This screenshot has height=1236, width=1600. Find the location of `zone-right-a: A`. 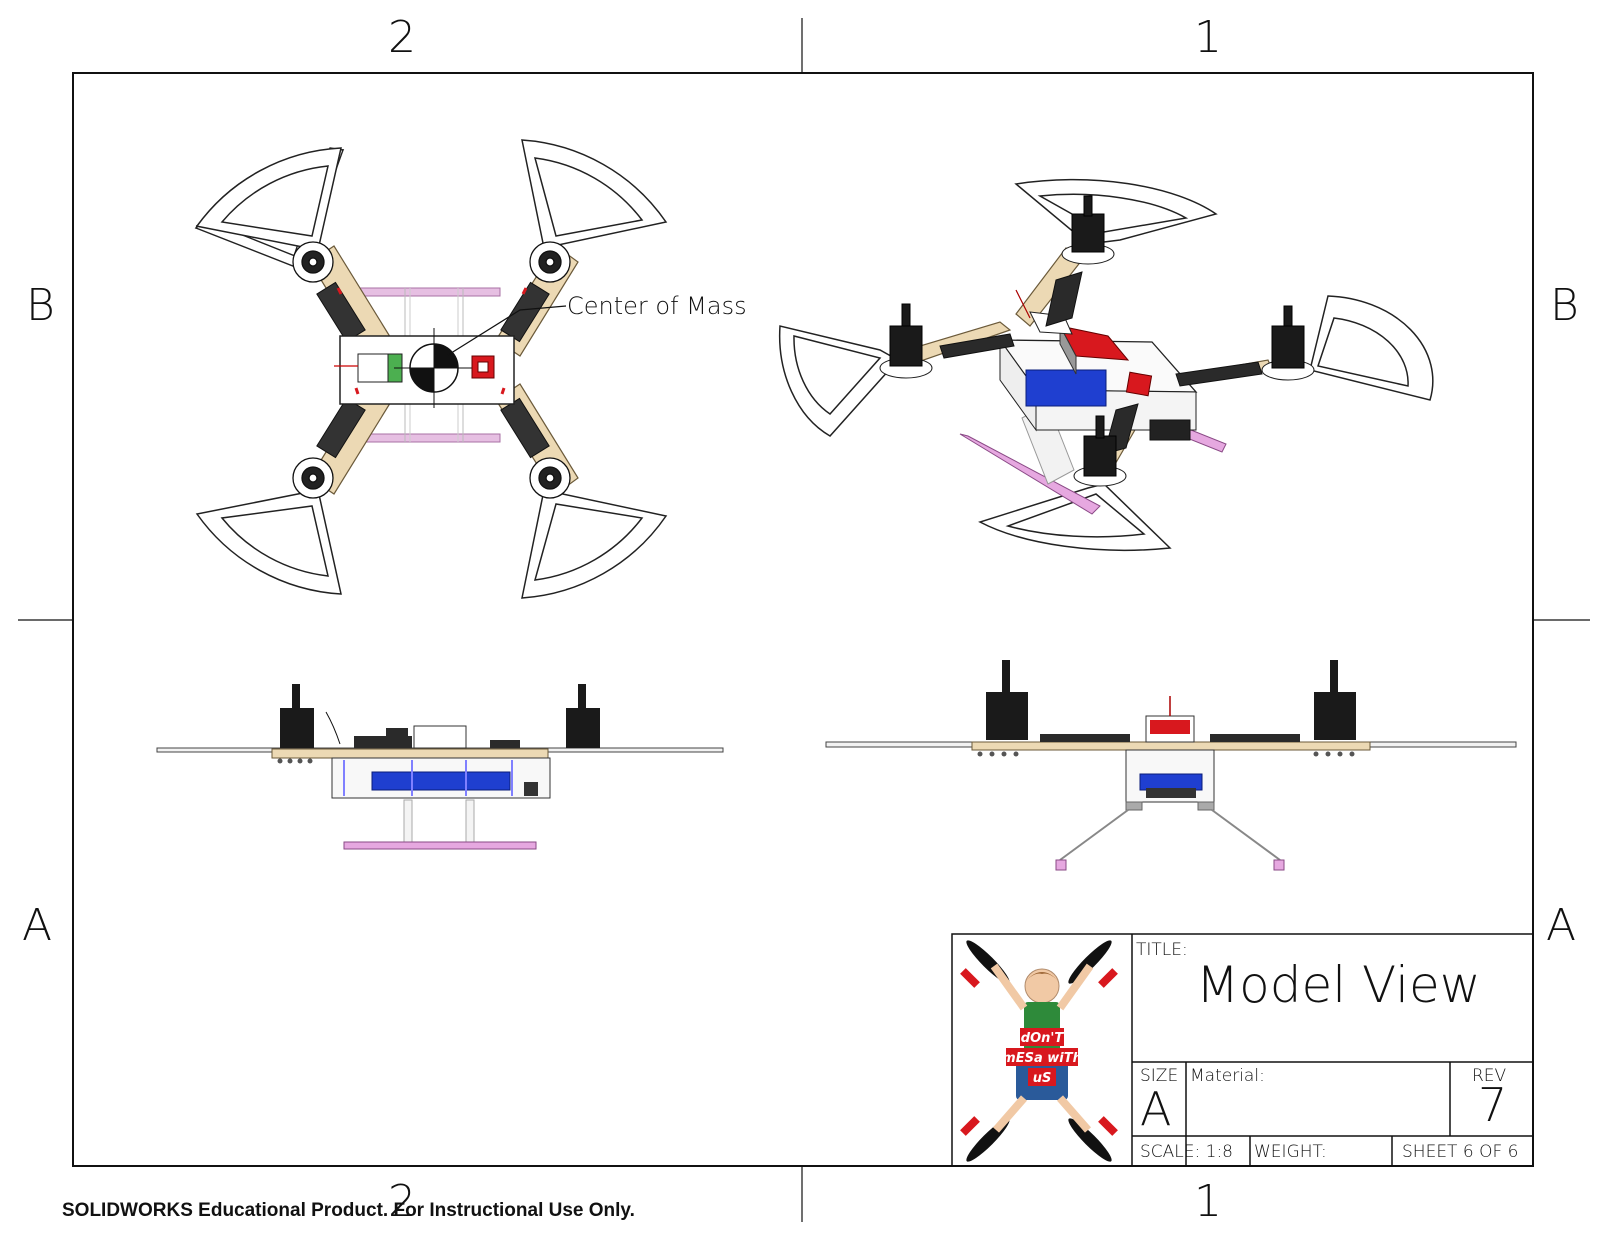

zone-right-a: A is located at coordinates (1561, 925).